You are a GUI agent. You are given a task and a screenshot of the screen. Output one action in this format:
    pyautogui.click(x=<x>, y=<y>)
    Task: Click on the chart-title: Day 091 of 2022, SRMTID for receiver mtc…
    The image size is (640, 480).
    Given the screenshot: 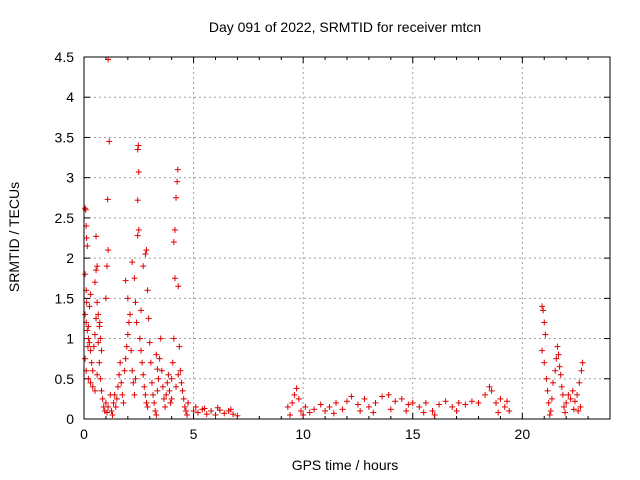 What is the action you would take?
    pyautogui.click(x=345, y=27)
    